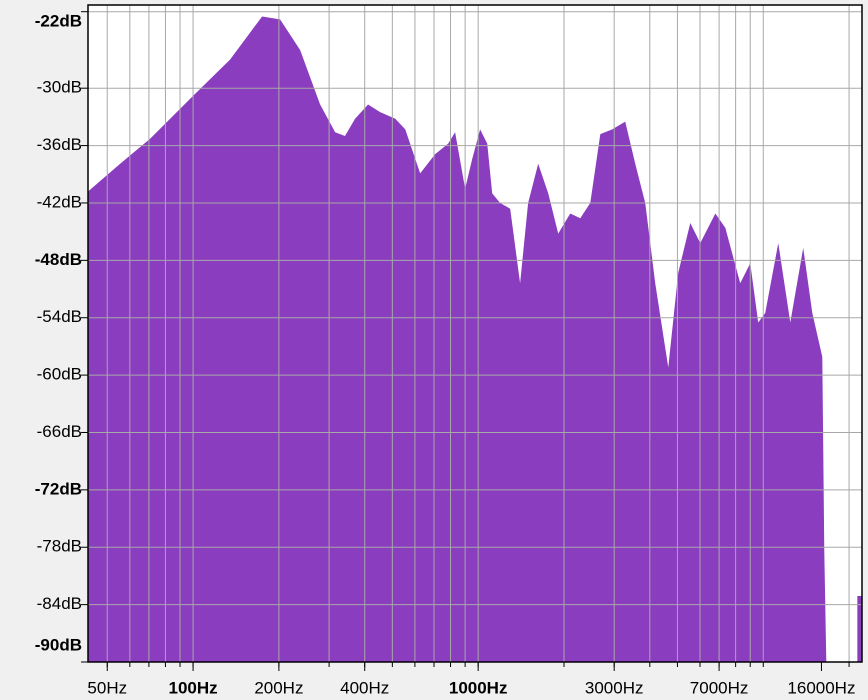  Describe the element at coordinates (614, 687) in the screenshot. I see `x-tick-label: 3000Hz` at that location.